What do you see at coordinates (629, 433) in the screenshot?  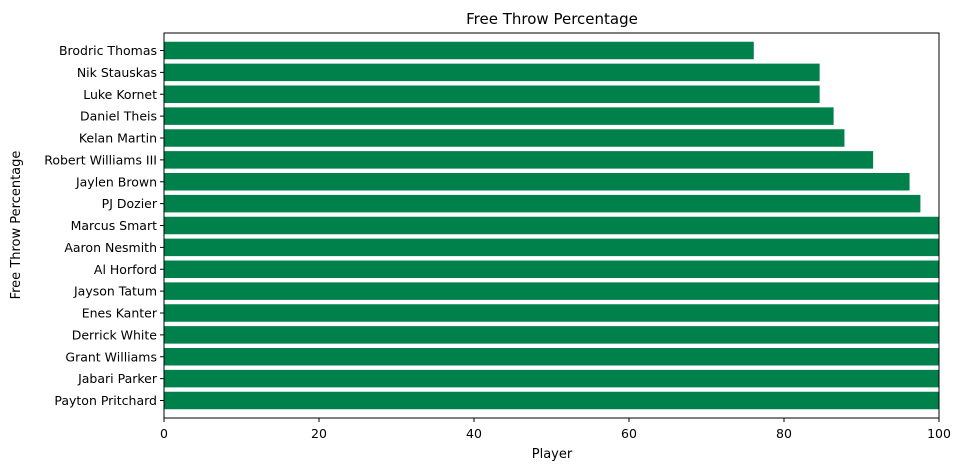 I see `x-tick-label-3: 60` at bounding box center [629, 433].